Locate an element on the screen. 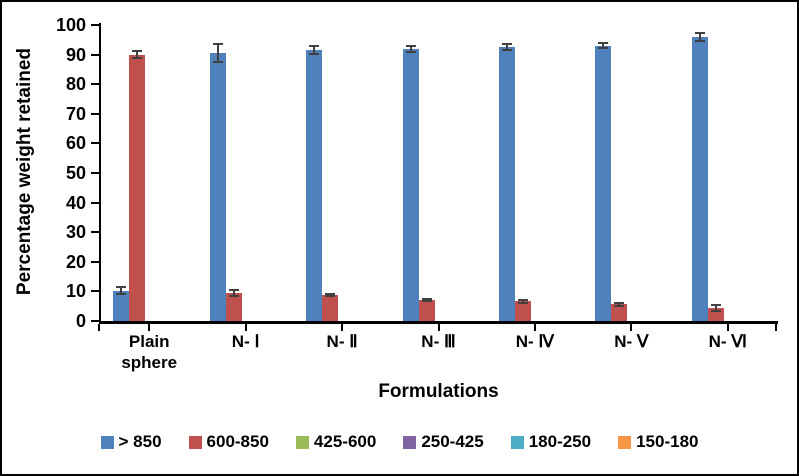  x-category-label: N- Ⅵ is located at coordinates (727, 341).